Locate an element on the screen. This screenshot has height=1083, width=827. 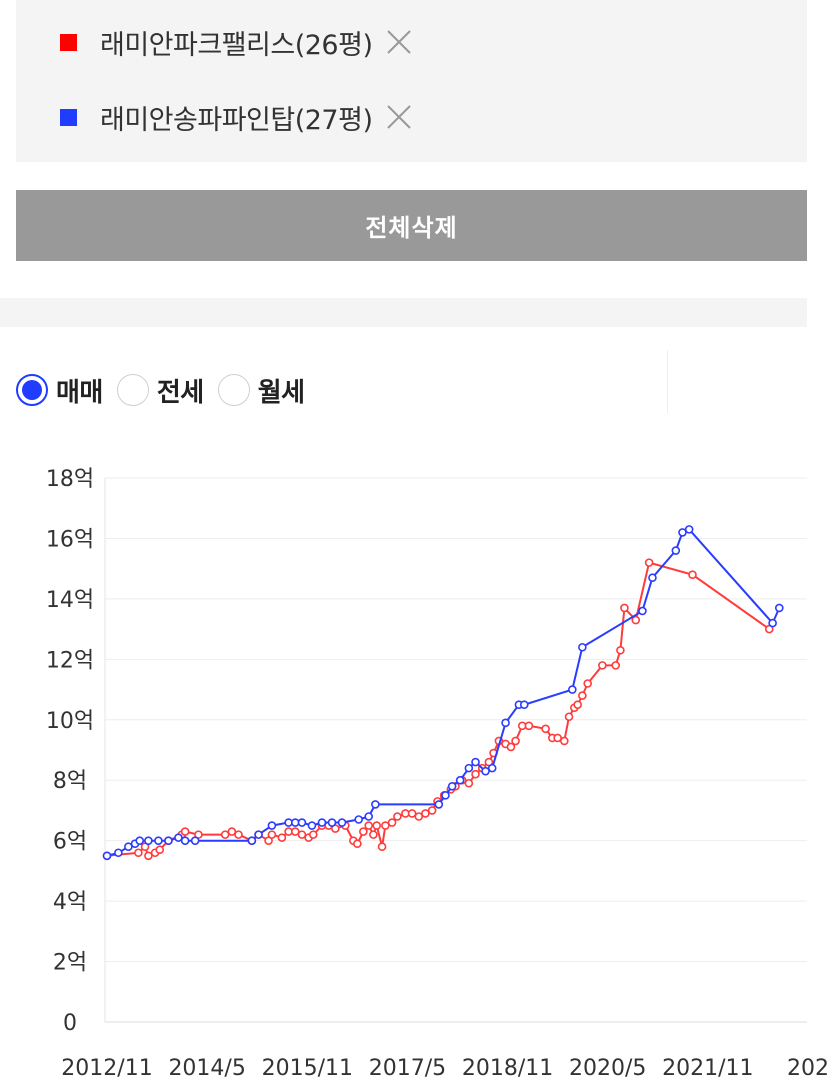
radio-checked-icon is located at coordinates (32, 390).